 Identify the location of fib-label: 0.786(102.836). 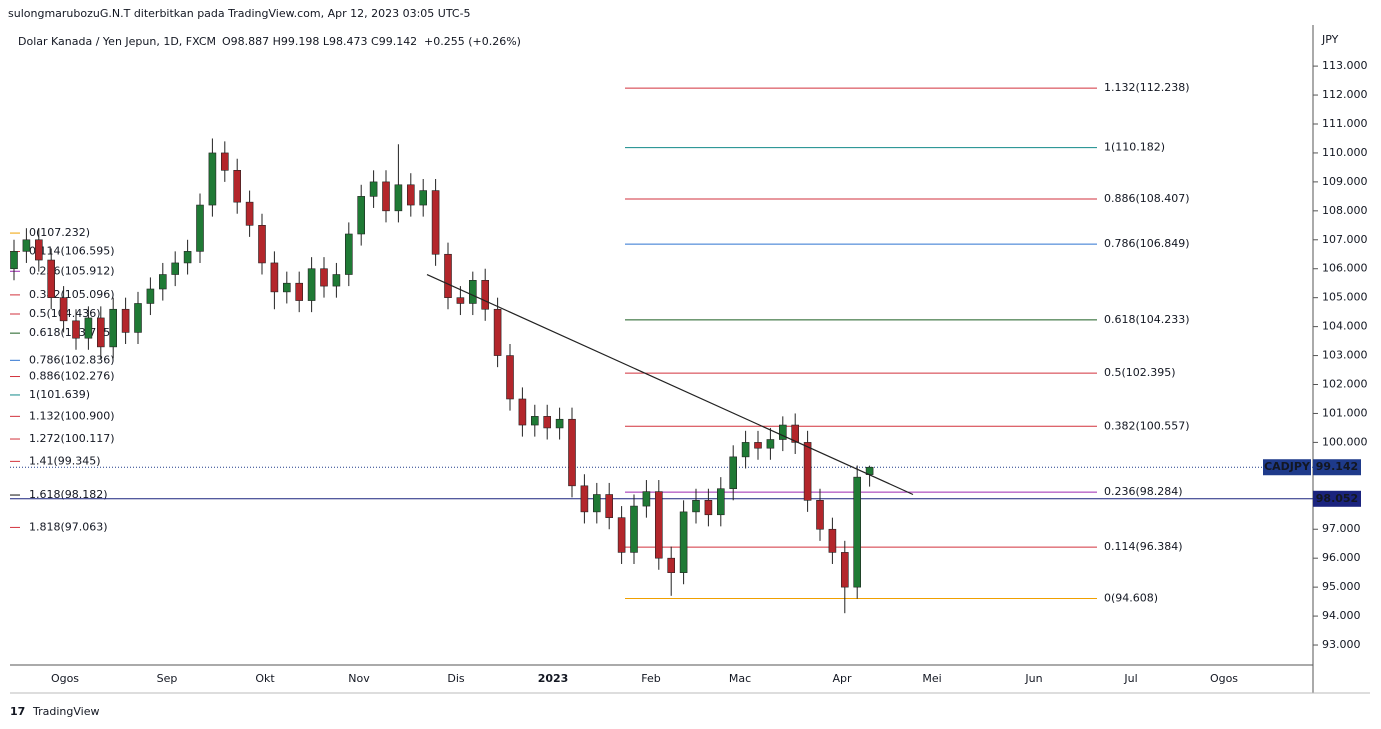
(72, 359).